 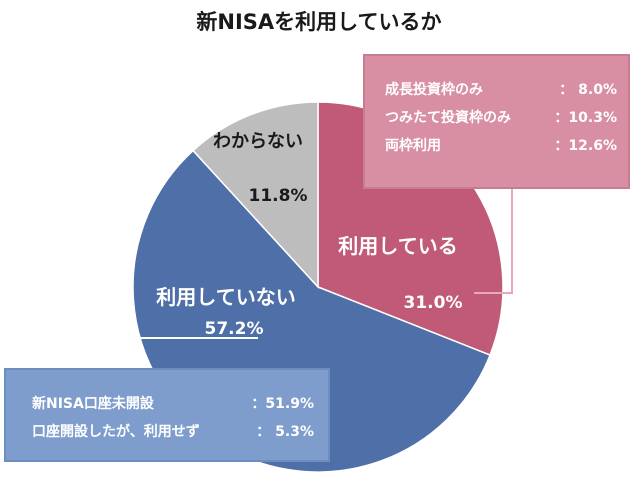 What do you see at coordinates (434, 90) in the screenshot?
I see `breakdown-label: 成長投資枠のみ` at bounding box center [434, 90].